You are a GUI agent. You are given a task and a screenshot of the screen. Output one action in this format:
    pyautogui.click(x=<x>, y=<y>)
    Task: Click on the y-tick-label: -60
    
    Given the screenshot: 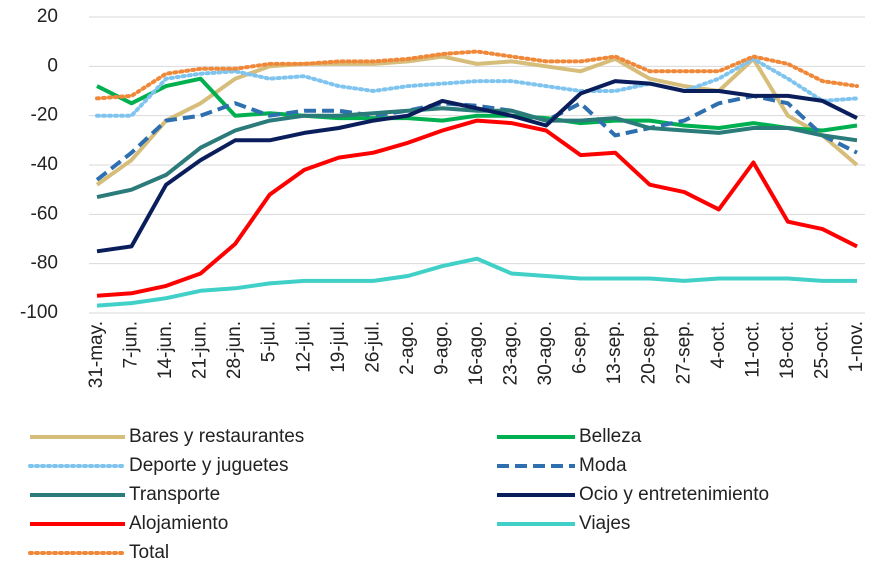 What is the action you would take?
    pyautogui.click(x=44, y=213)
    